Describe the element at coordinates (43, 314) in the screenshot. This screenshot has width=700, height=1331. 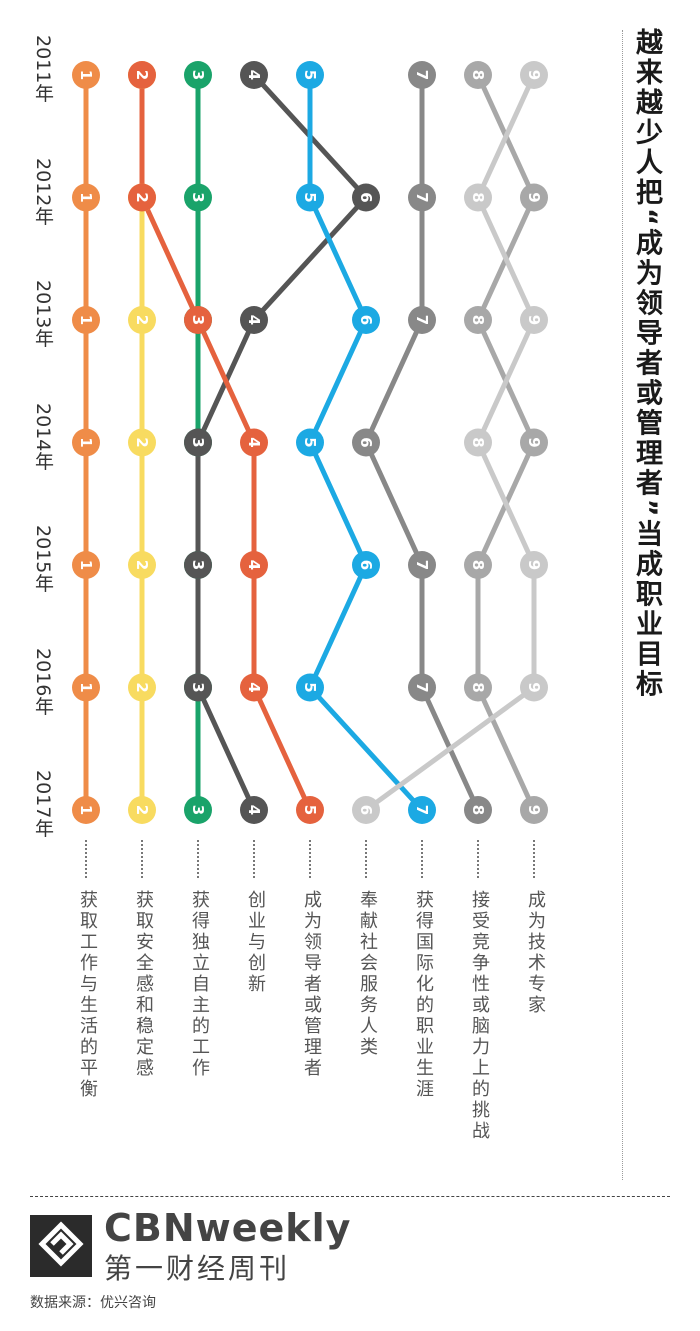
I see `year-label: 2013年` at that location.